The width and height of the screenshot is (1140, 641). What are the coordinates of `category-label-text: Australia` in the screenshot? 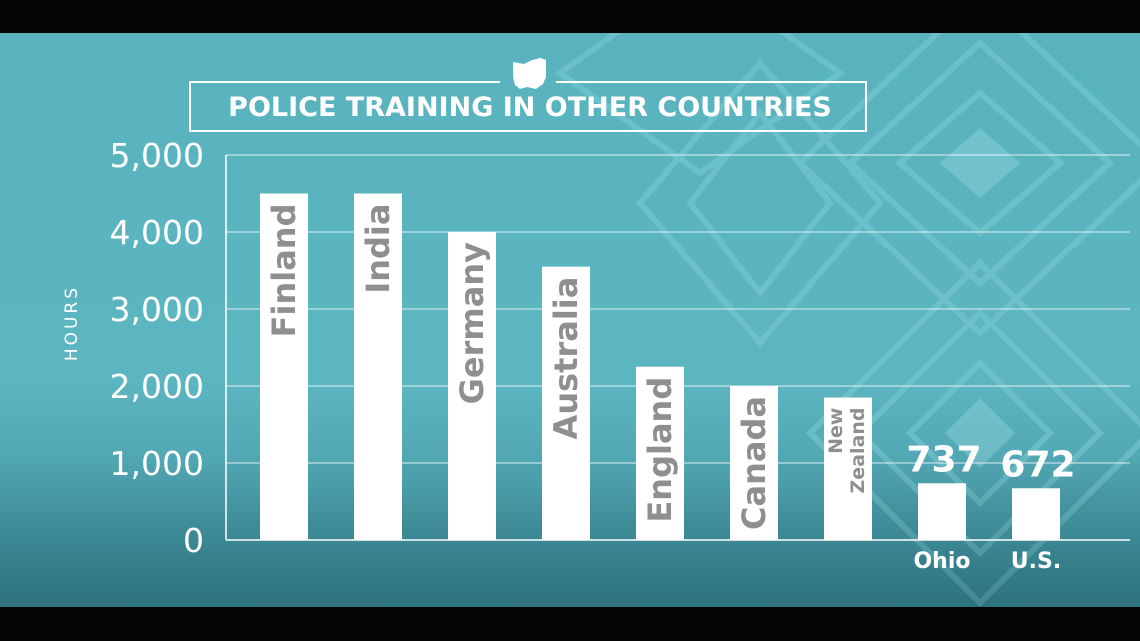 It's located at (566, 358).